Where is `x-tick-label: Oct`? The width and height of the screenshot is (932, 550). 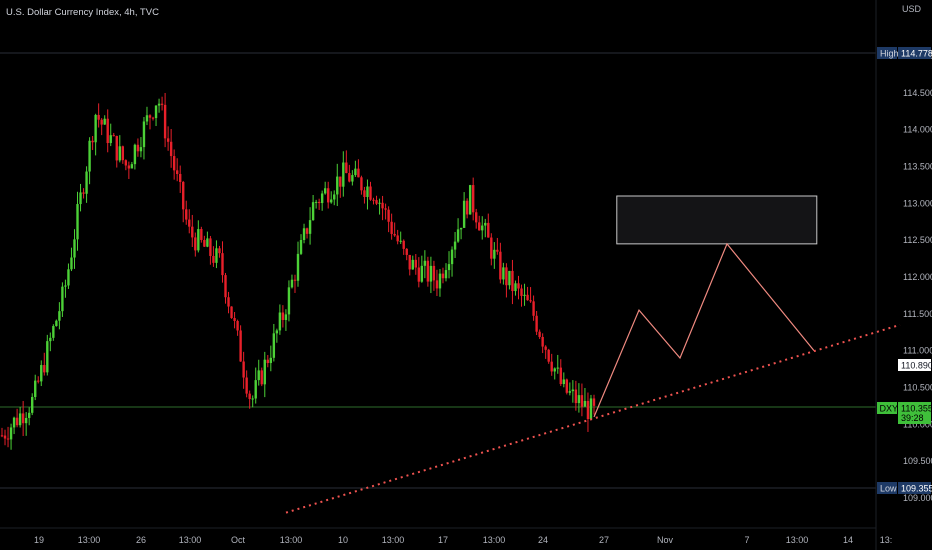 x-tick-label: Oct is located at coordinates (238, 540).